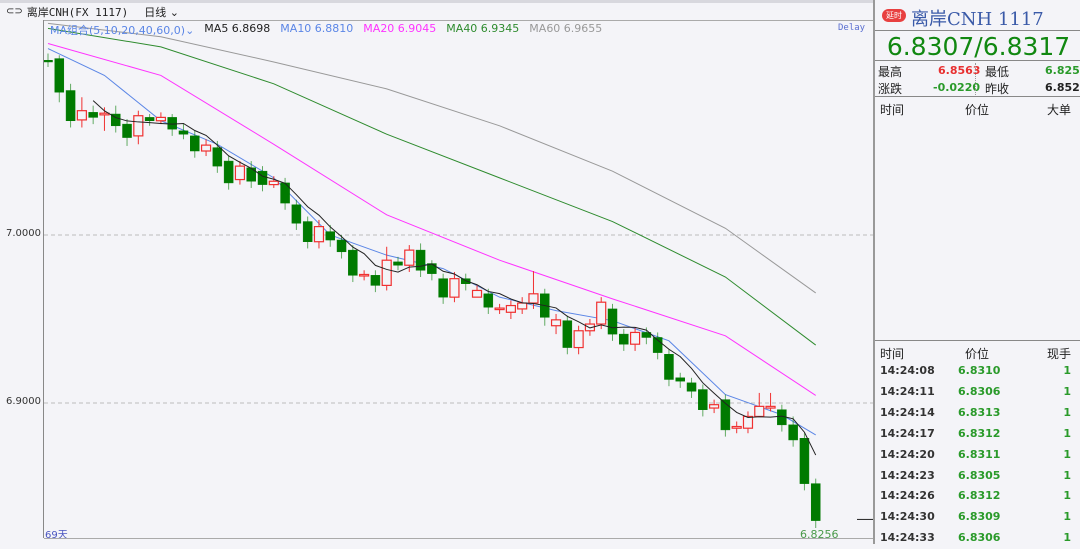 This screenshot has width=1080, height=549. I want to click on days-count: 69天, so click(56, 535).